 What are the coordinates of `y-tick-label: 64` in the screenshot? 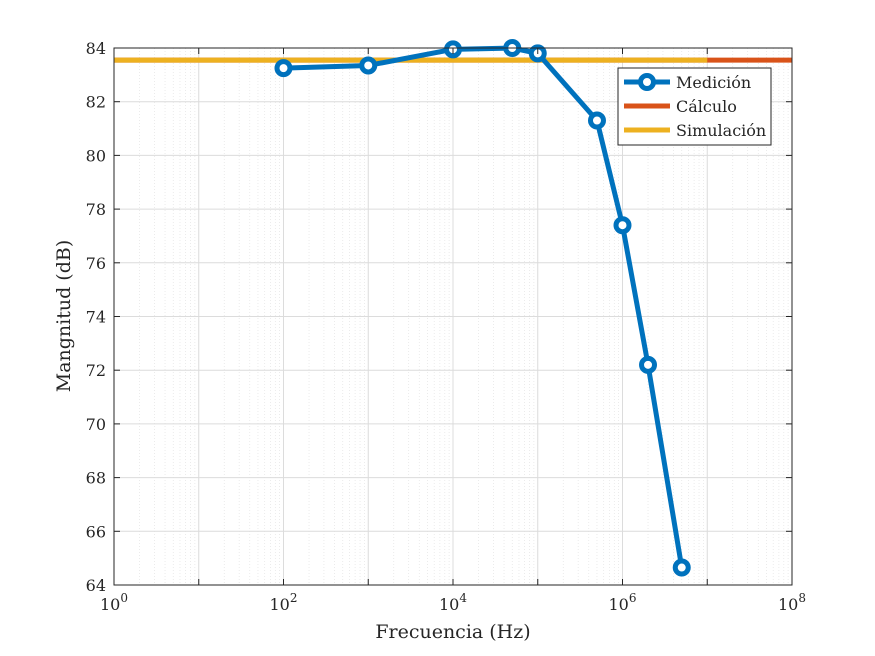 It's located at (96, 585).